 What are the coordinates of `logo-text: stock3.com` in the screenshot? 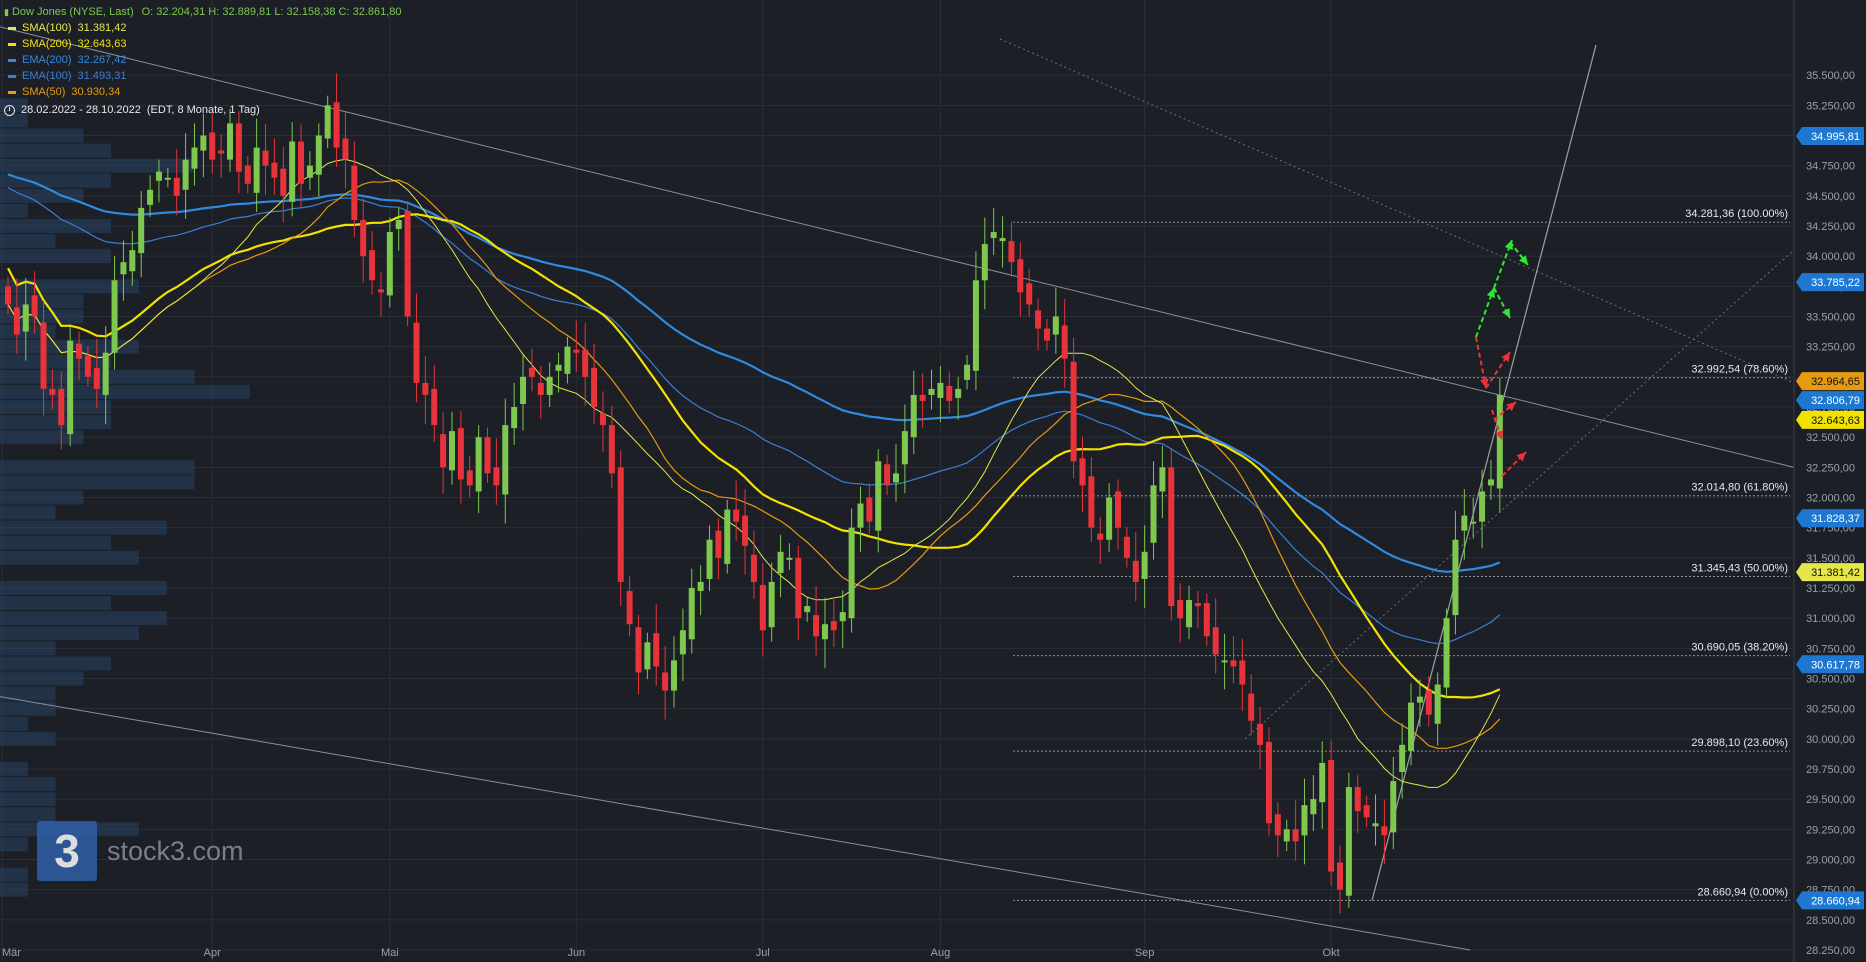 It's located at (175, 850).